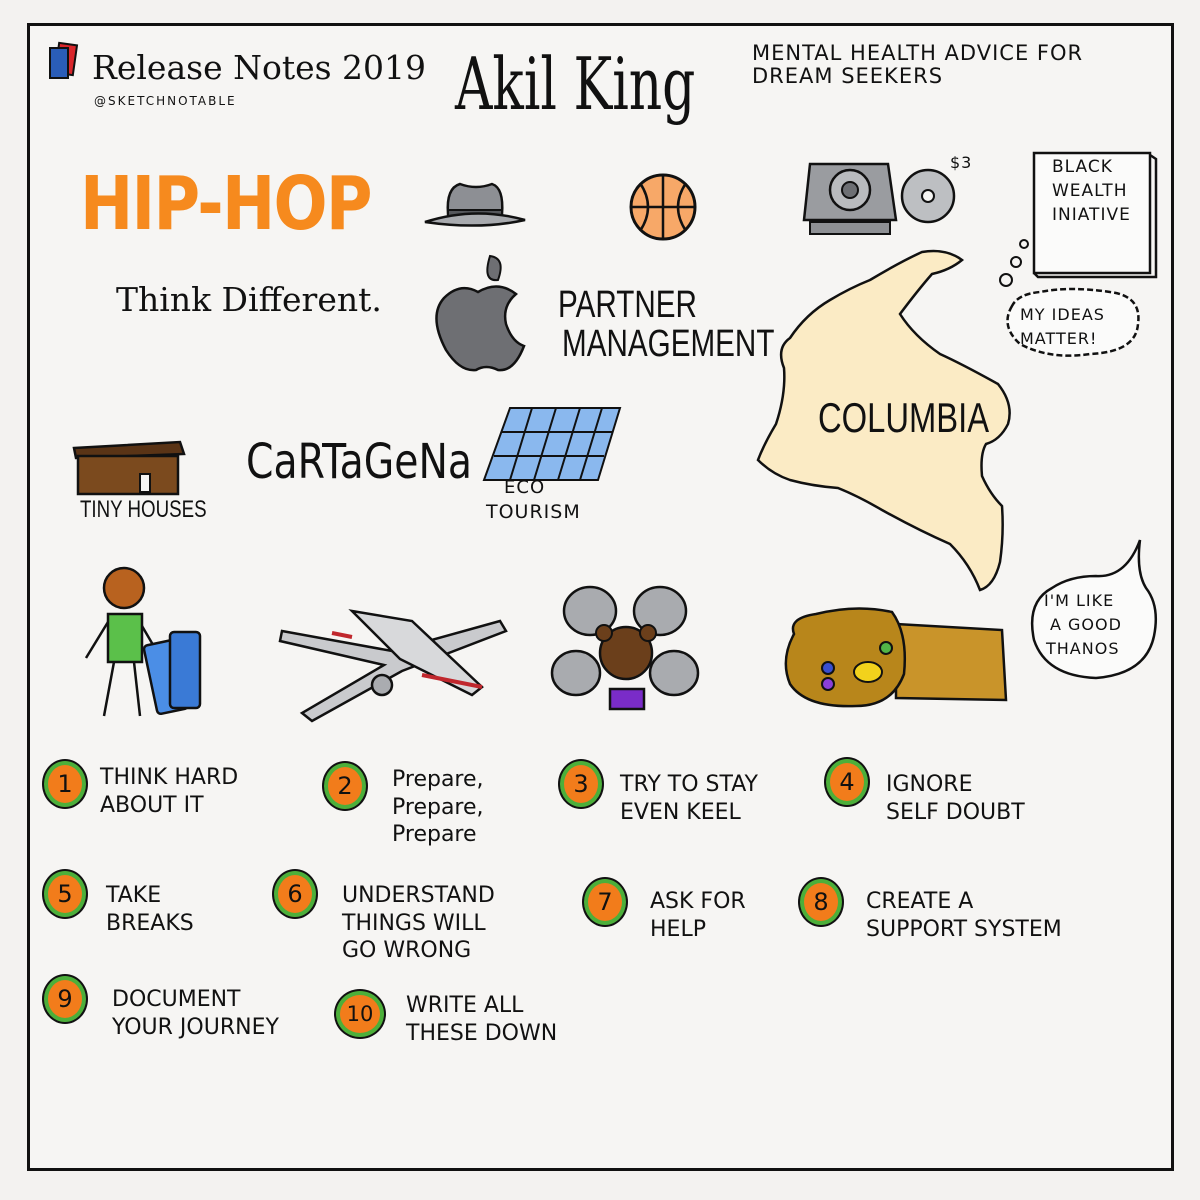  I want to click on step-6-line-2: THINGS WILL, so click(414, 923).